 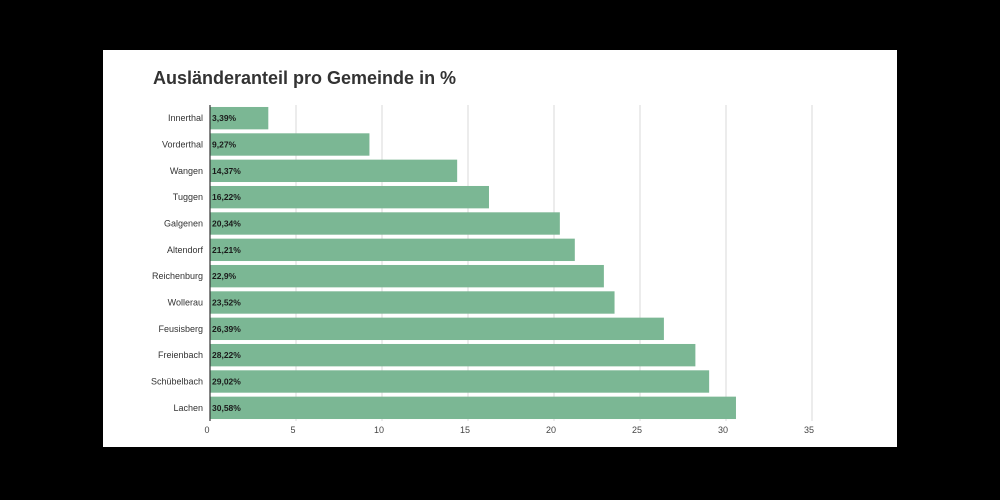 What do you see at coordinates (224, 276) in the screenshot?
I see `data-label: 22,9%` at bounding box center [224, 276].